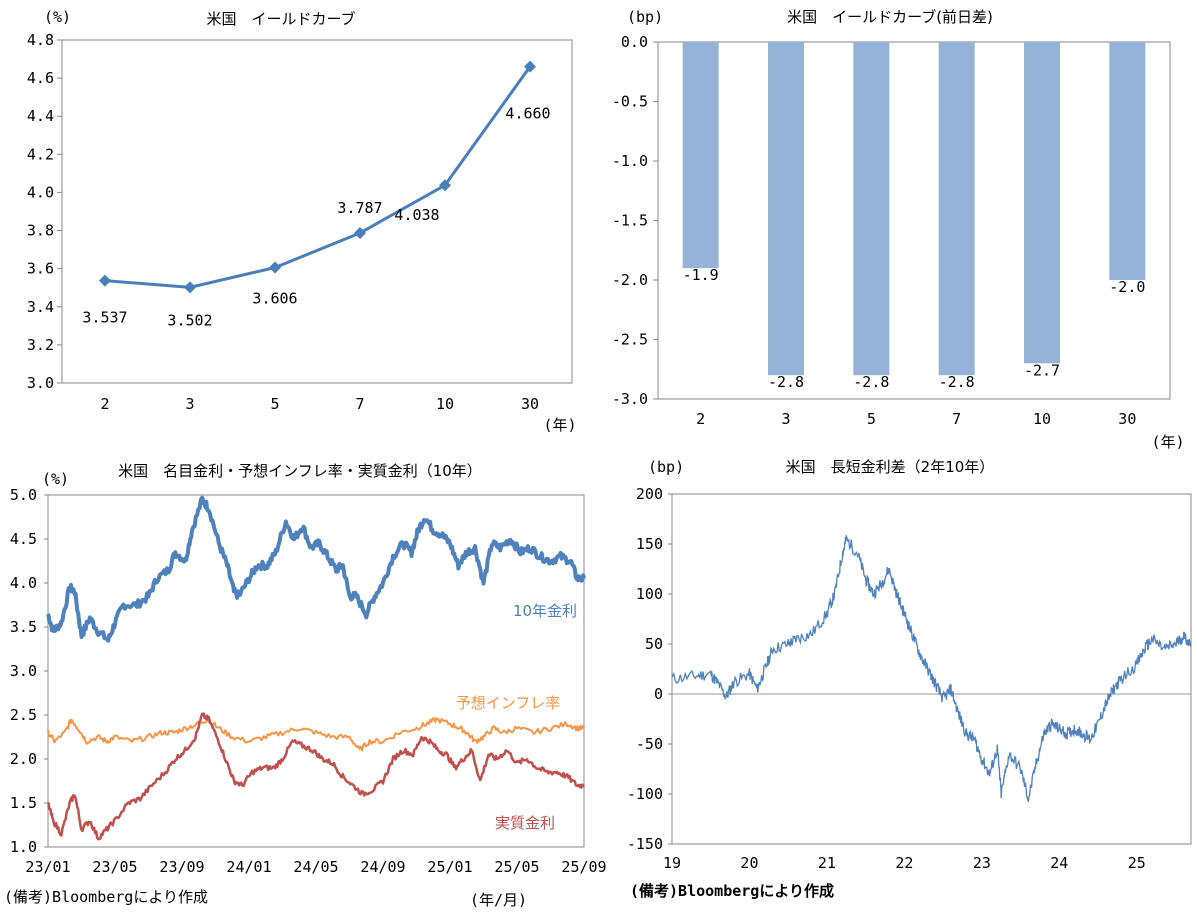 The height and width of the screenshot is (914, 1197). I want to click on chart2-x-tick-label: 2, so click(700, 419).